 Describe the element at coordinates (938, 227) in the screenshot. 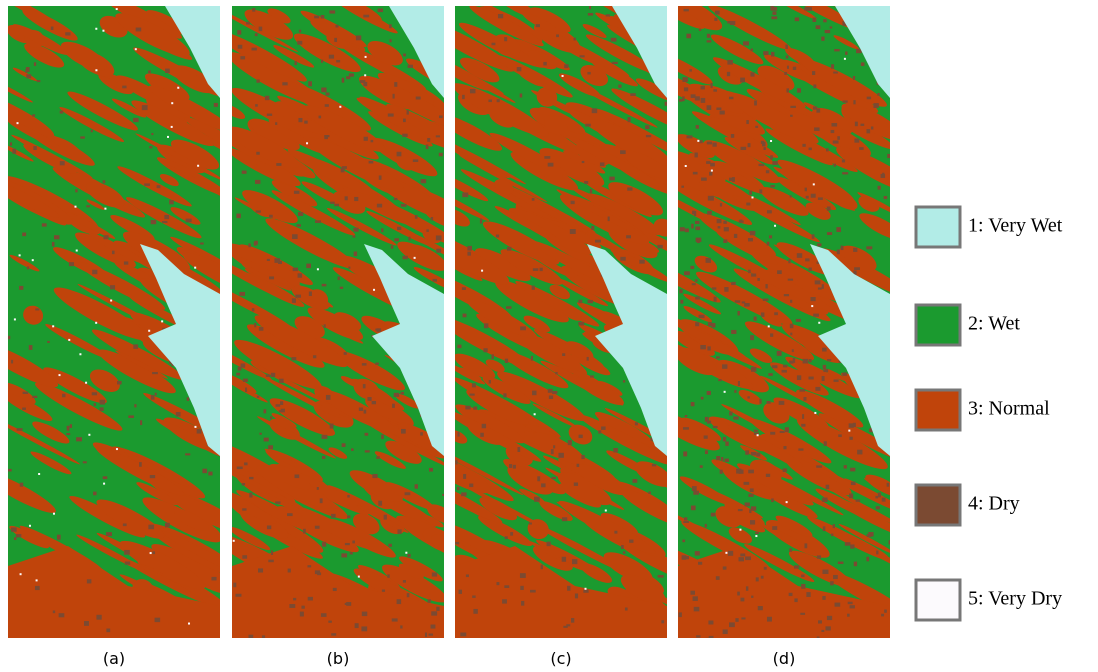

I see `legend-swatch` at that location.